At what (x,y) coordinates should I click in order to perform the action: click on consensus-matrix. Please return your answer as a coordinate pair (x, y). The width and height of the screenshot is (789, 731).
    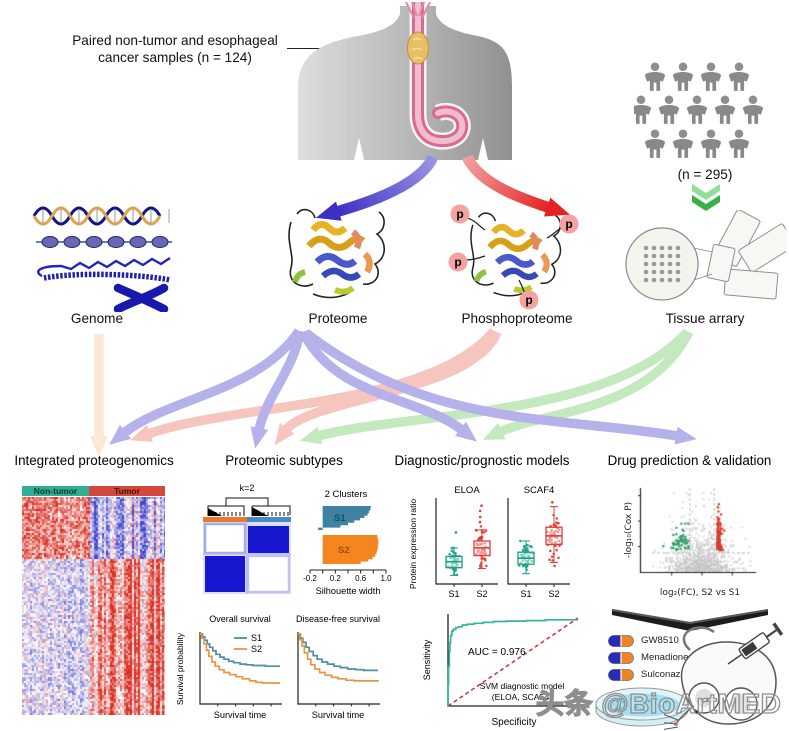
    Looking at the image, I should click on (247, 558).